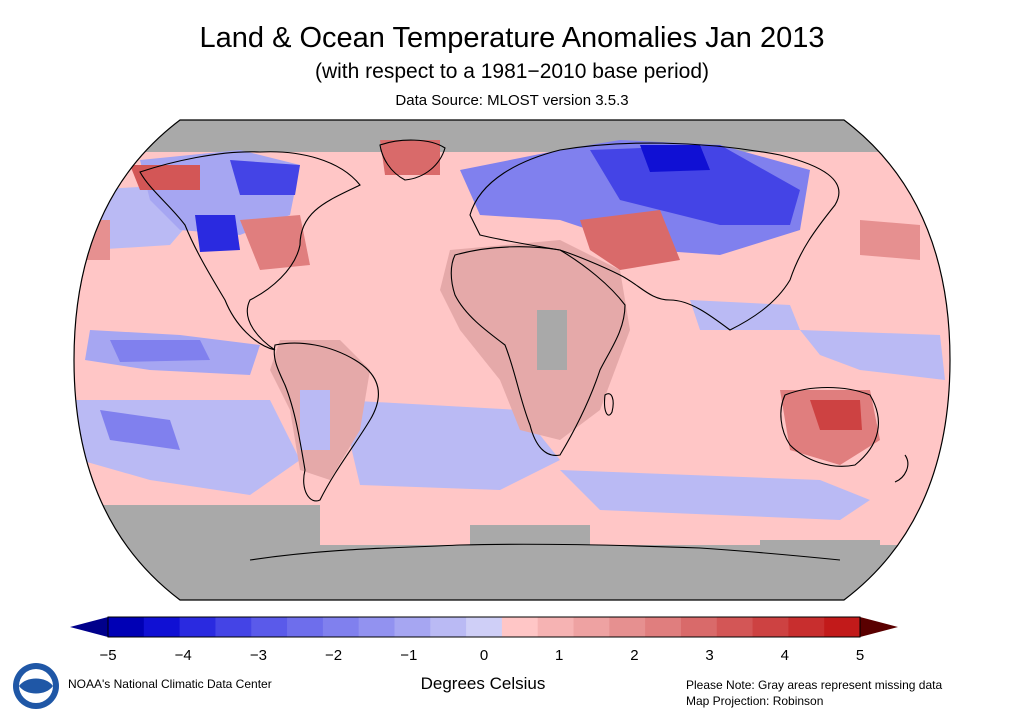  I want to click on legend-low-arrow, so click(89, 627).